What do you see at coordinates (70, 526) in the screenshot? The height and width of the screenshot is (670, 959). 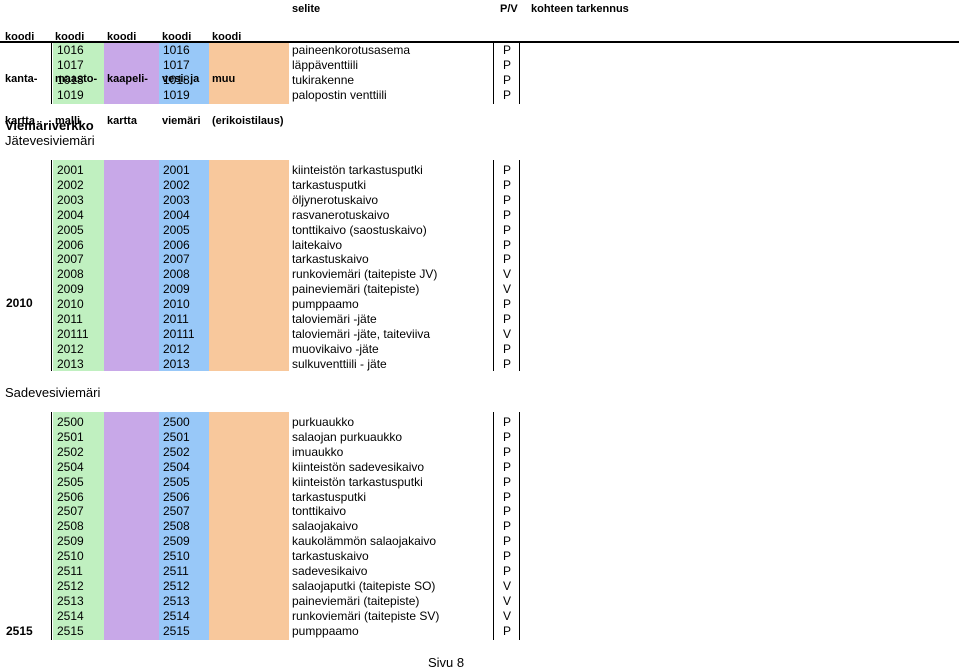 I see `maasto-code: 2508` at bounding box center [70, 526].